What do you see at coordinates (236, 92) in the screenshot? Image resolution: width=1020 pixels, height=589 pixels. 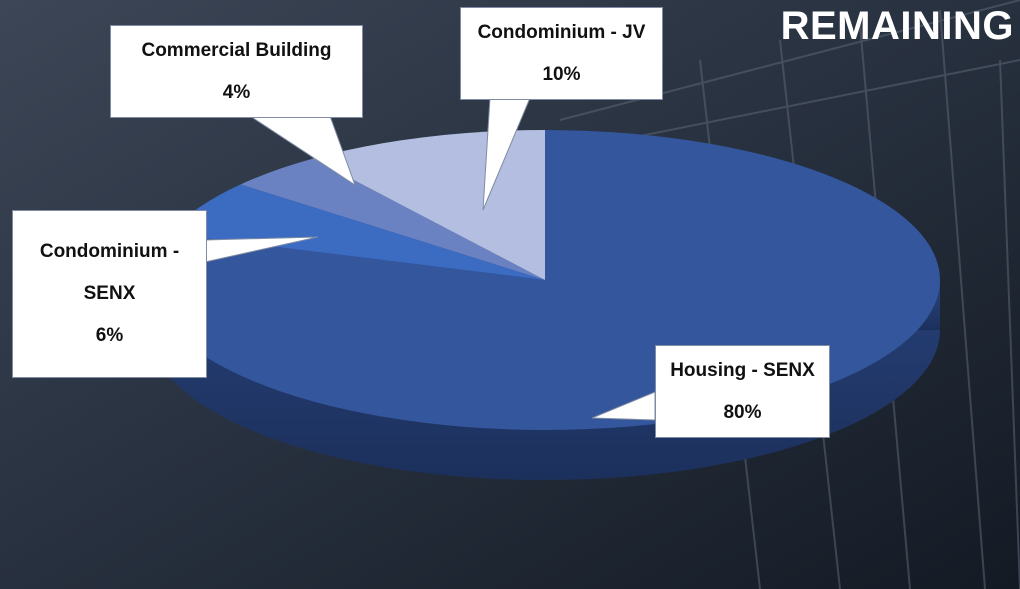 I see `value-label: 4%` at bounding box center [236, 92].